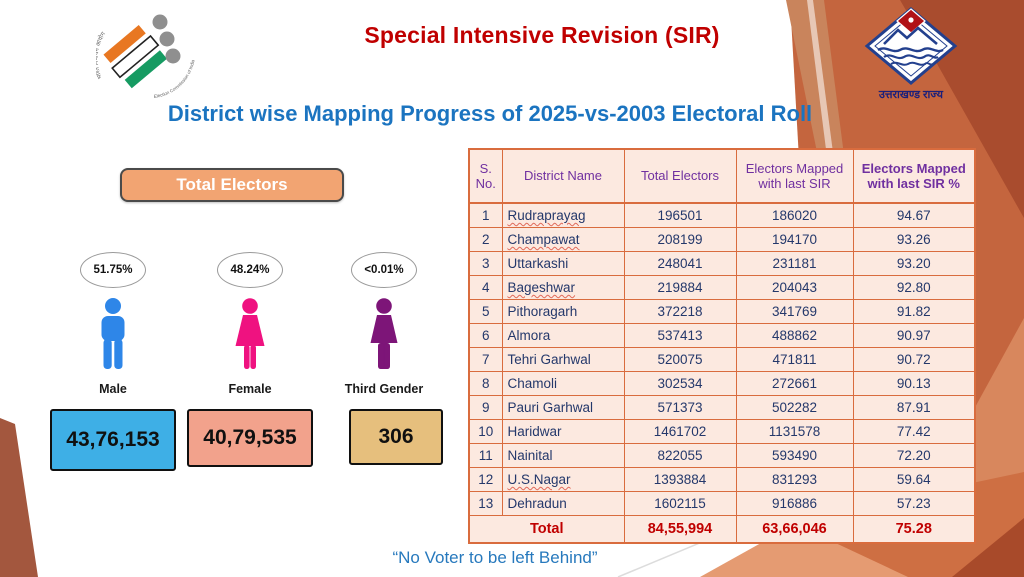  I want to click on mapped-cell: 272661, so click(794, 383).